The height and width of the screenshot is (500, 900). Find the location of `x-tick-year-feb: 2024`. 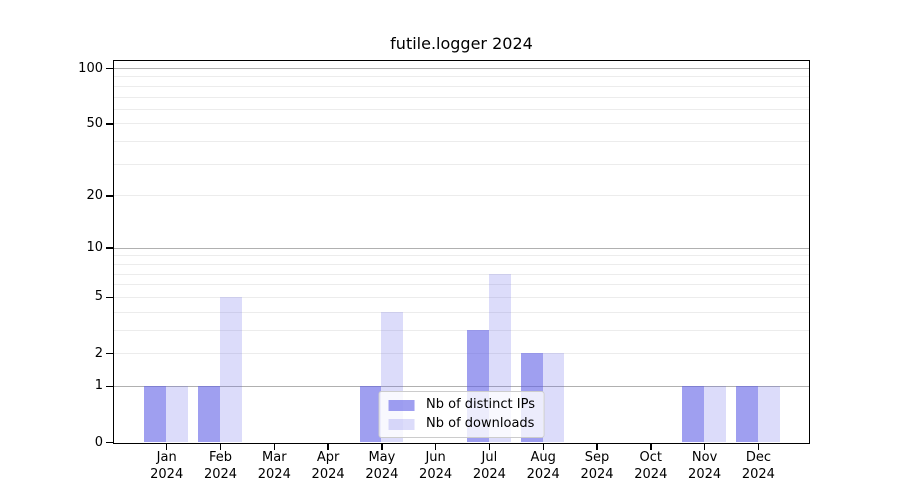

x-tick-year-feb: 2024 is located at coordinates (220, 474).